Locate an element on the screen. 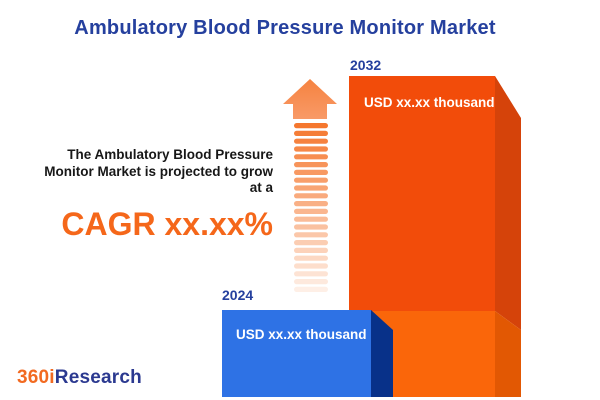 This screenshot has height=400, width=600. growth-arrow-icon is located at coordinates (310, 185).